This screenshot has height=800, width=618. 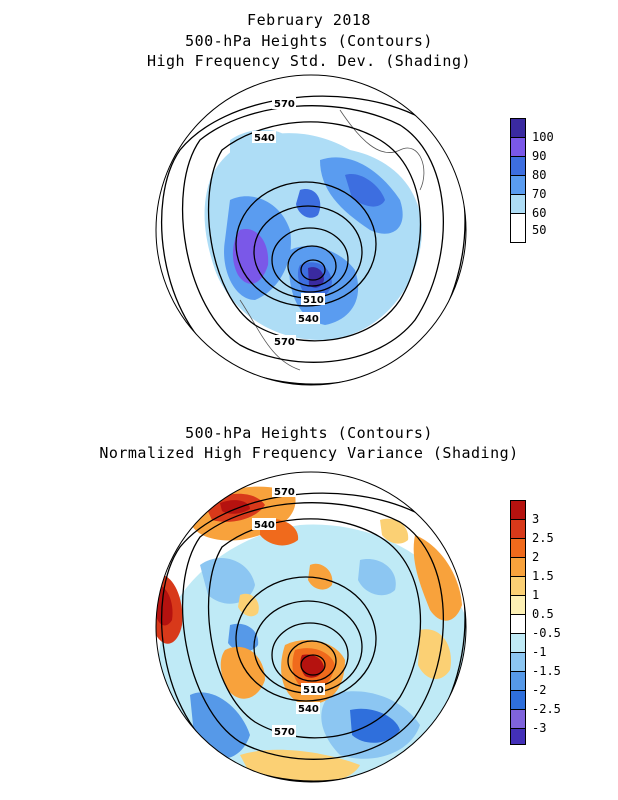 What do you see at coordinates (543, 137) in the screenshot?
I see `top-legend-label: 100` at bounding box center [543, 137].